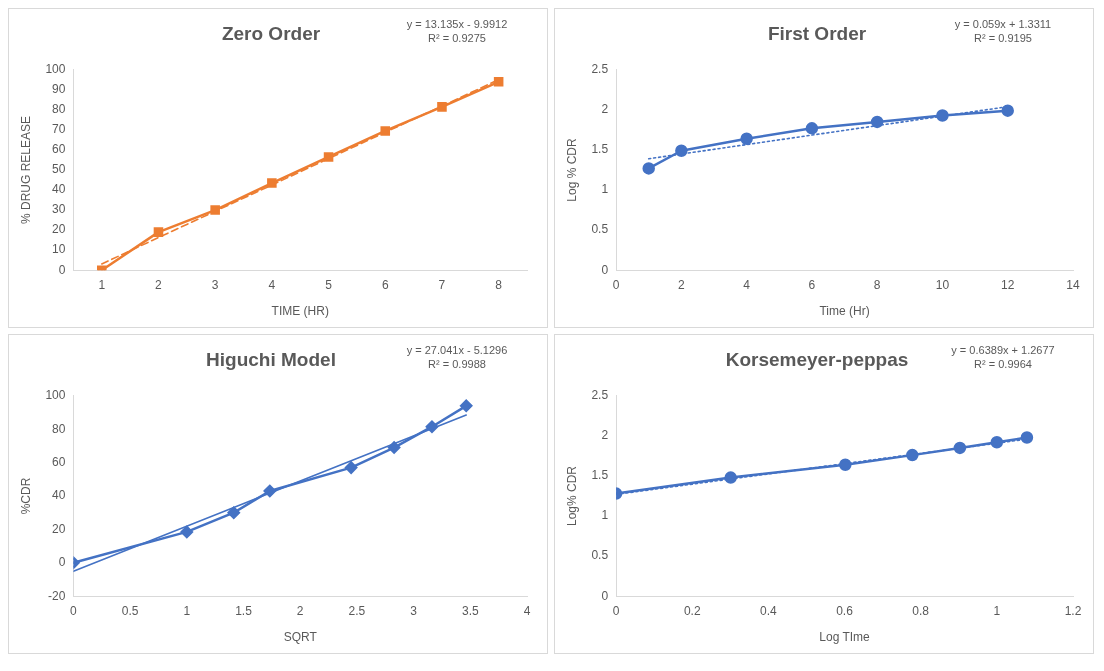 The height and width of the screenshot is (671, 1104). I want to click on text: y = 0.059x + 1.3311, so click(1003, 23).